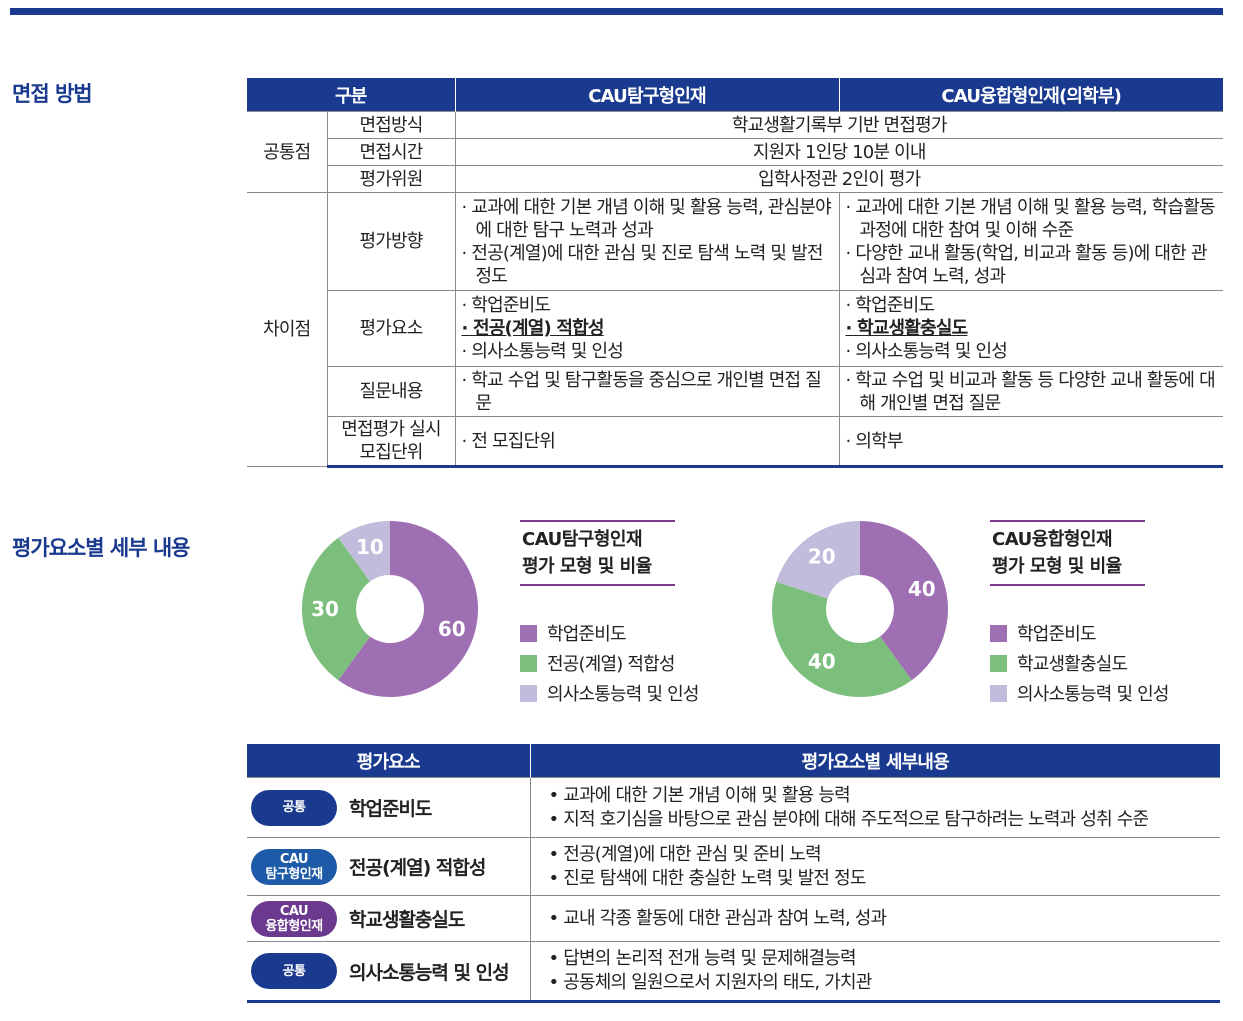  I want to click on group-common: 공통점, so click(287, 152).